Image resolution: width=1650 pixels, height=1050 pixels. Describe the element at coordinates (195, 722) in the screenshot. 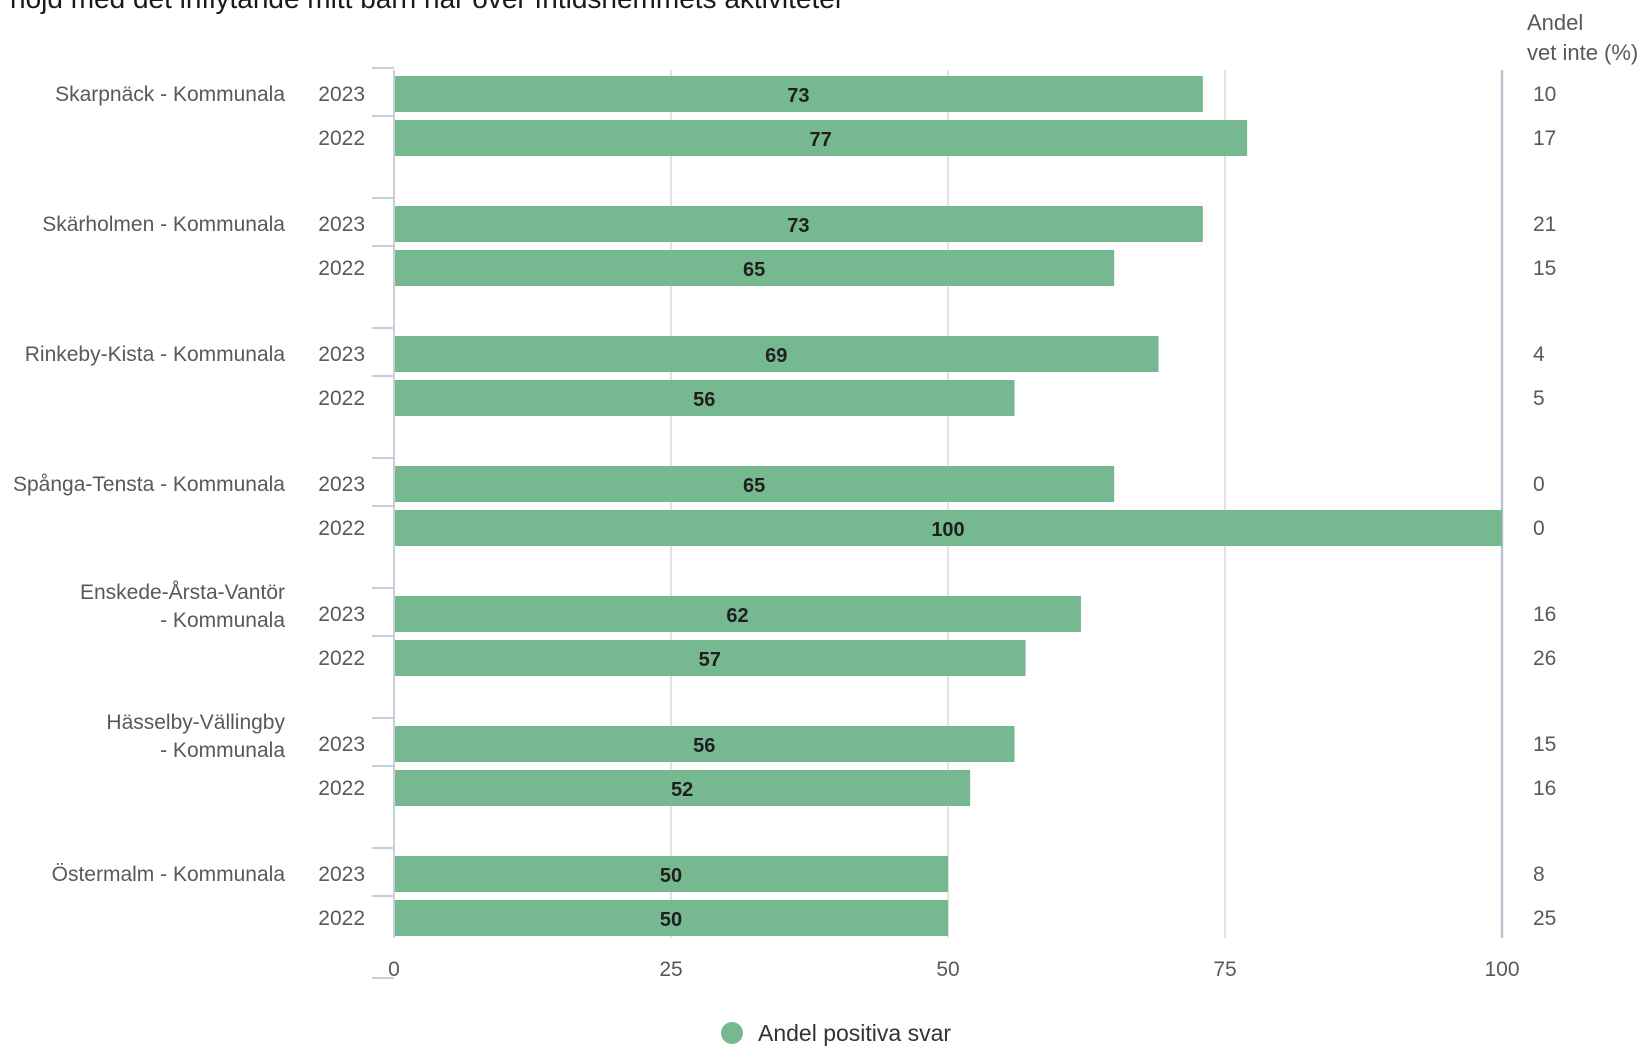

I see `category-label: Hässelby-Vällingby` at that location.